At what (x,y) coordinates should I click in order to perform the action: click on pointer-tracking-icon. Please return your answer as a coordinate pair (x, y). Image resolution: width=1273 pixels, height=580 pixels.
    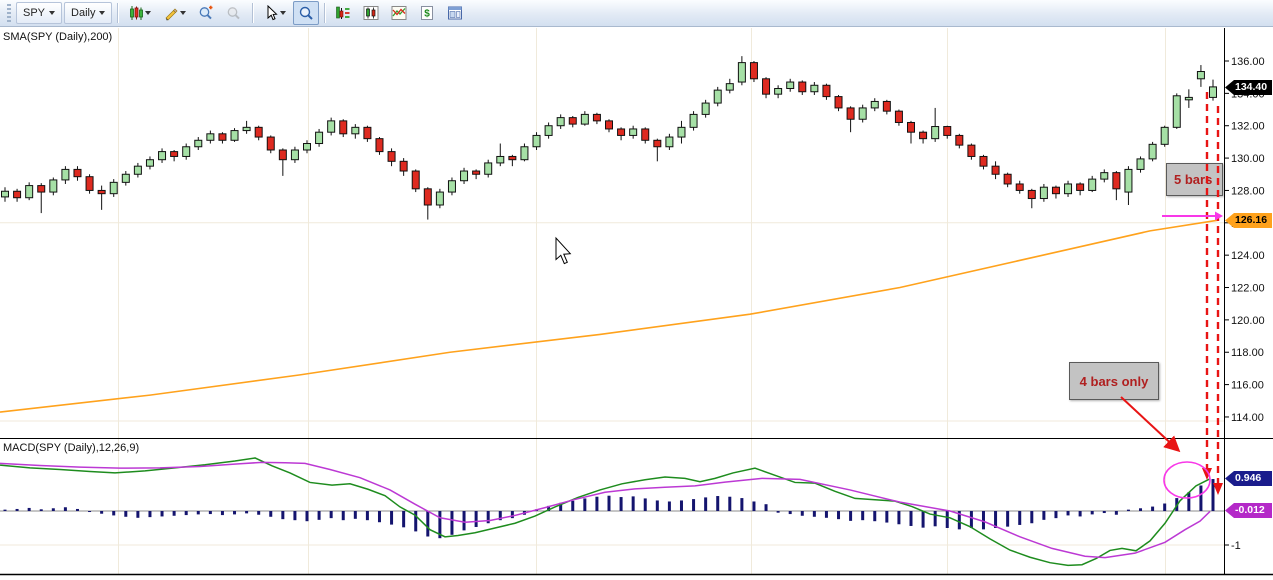
    Looking at the image, I should click on (307, 13).